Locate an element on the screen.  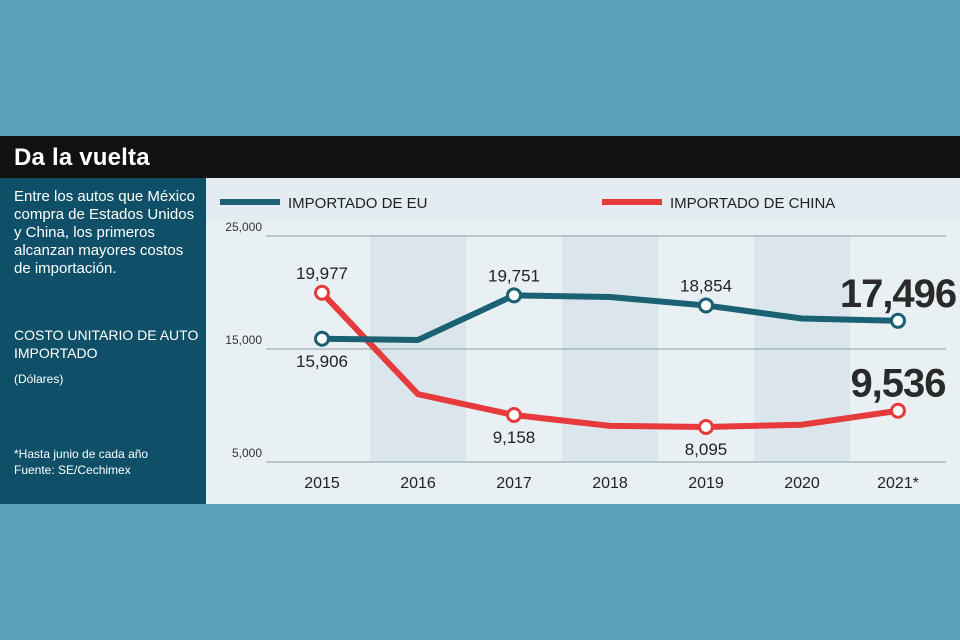
data-label: 9,536 is located at coordinates (897, 384).